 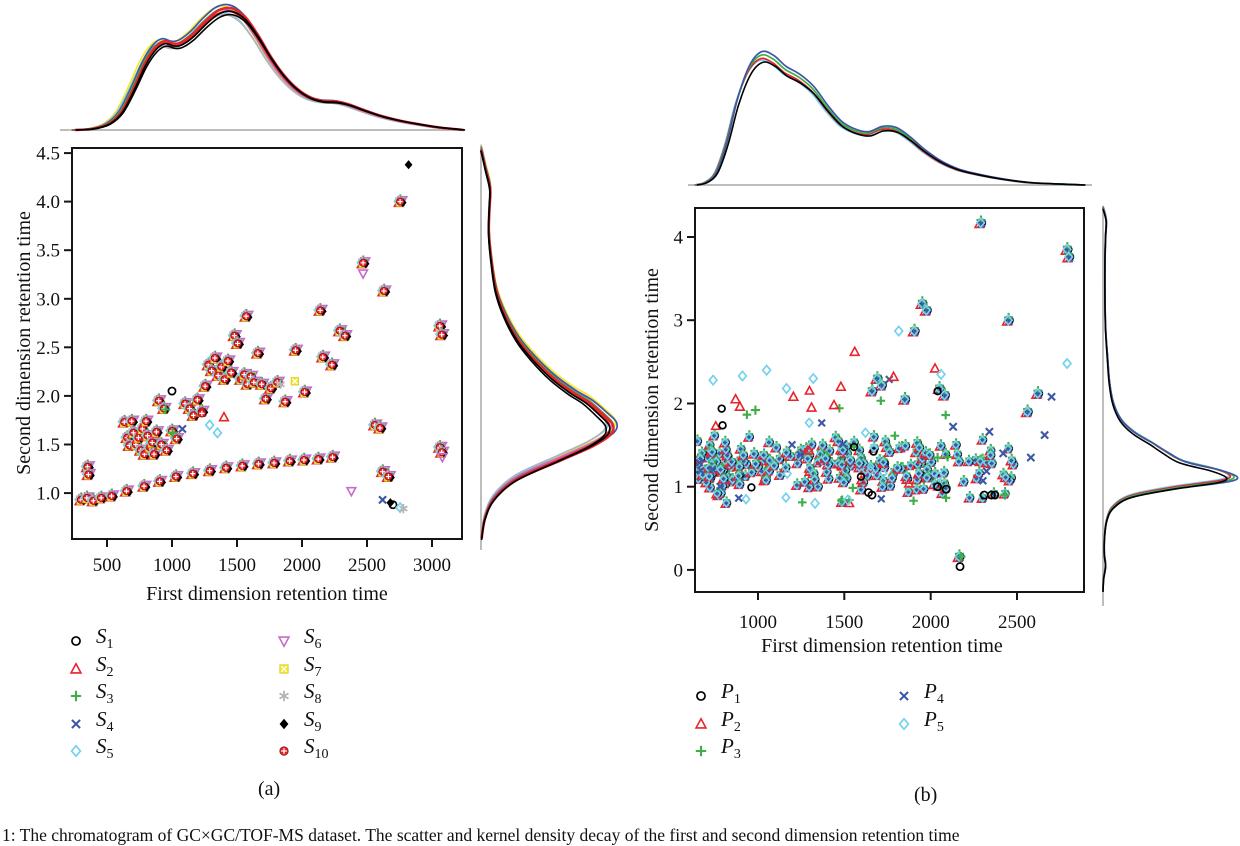 I want to click on legend-label: S2, so click(x=105, y=666).